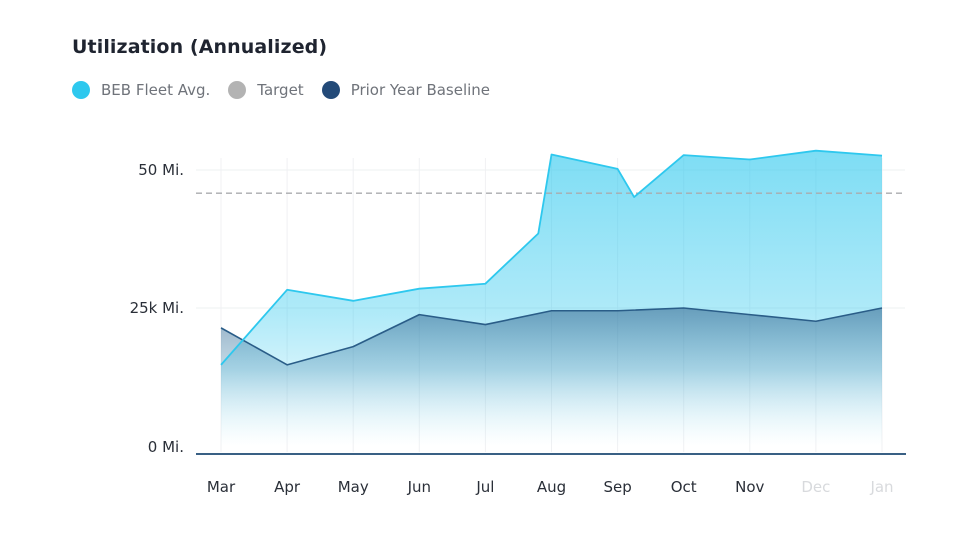 The image size is (958, 536). I want to click on x-tick-label-jan: Jan, so click(881, 487).